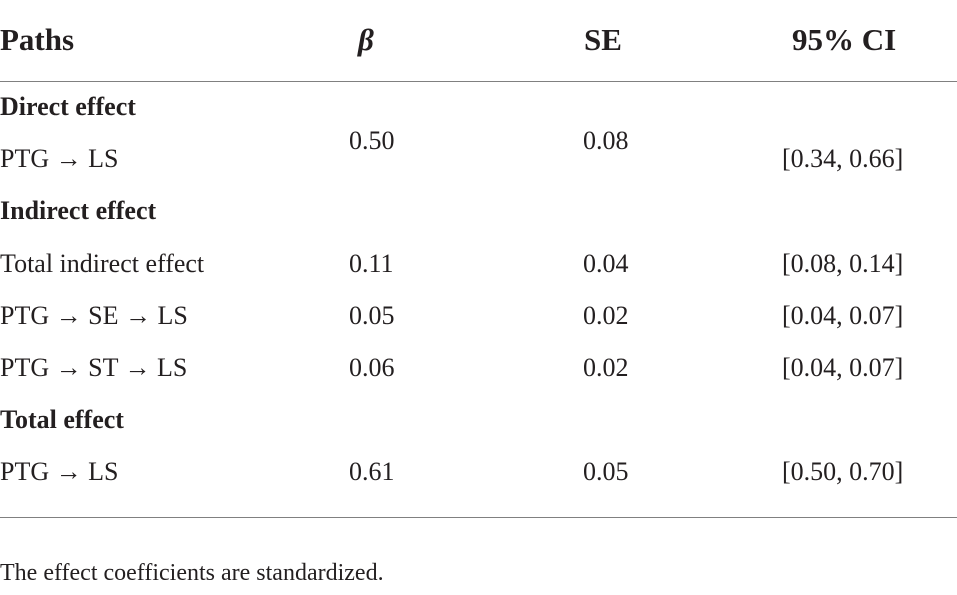  I want to click on section-title-direct-effect: Direct effect, so click(68, 106).